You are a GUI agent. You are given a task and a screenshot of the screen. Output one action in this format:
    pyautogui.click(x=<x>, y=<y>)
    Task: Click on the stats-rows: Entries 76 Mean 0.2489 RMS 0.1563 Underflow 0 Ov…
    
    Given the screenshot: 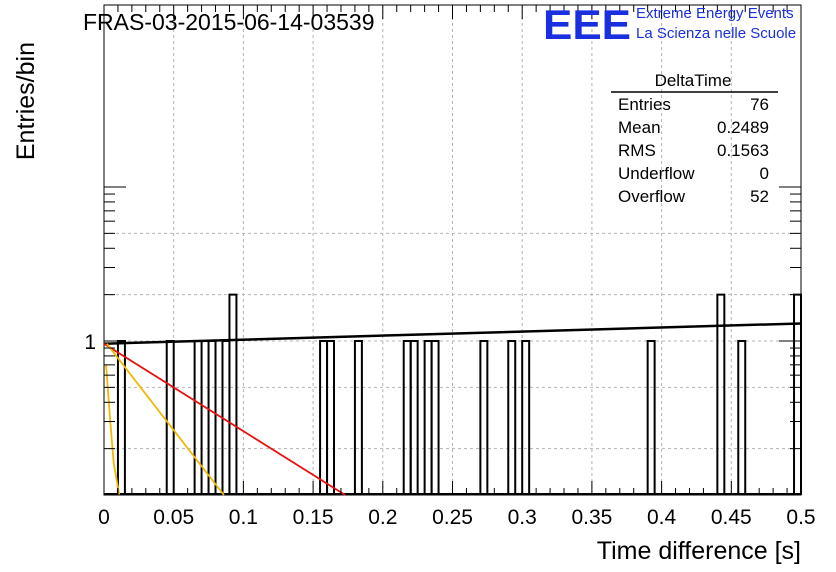 What is the action you would take?
    pyautogui.click(x=693, y=150)
    